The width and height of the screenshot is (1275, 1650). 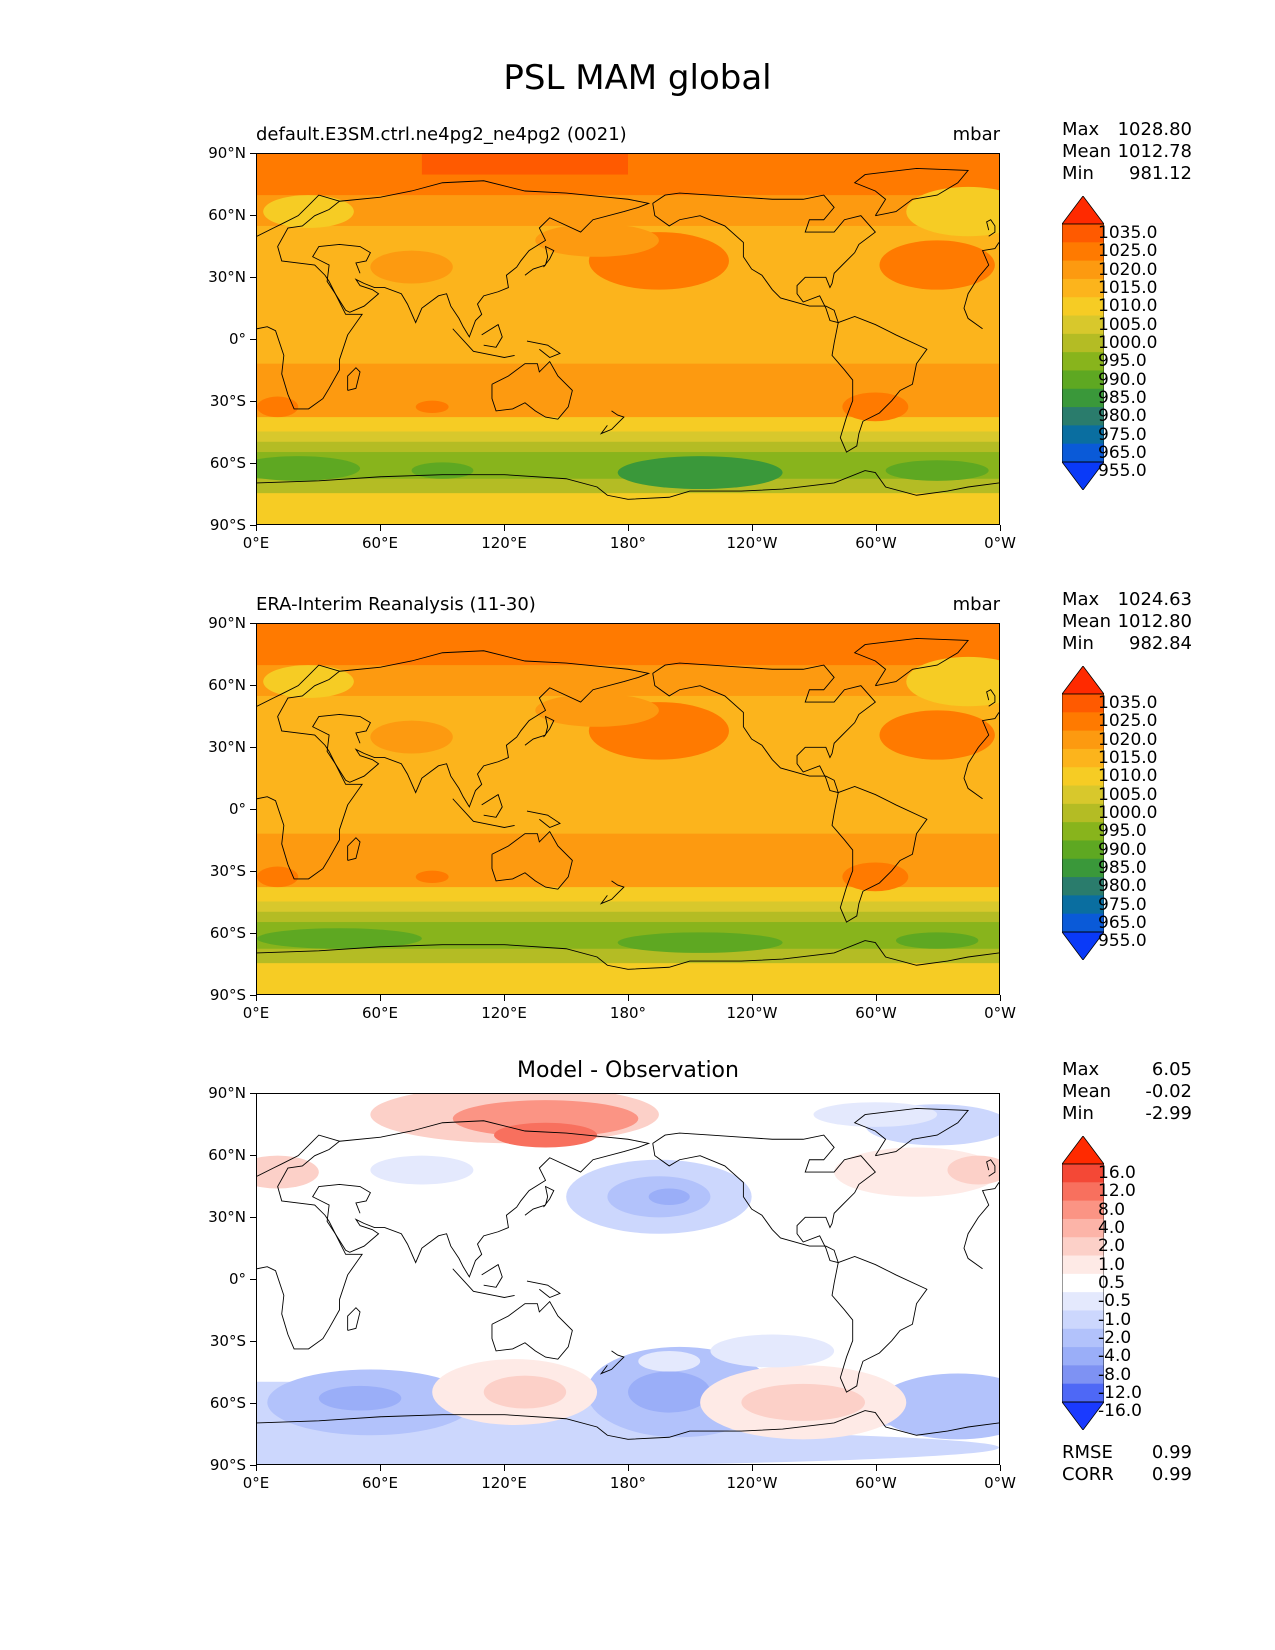 What do you see at coordinates (1112, 1246) in the screenshot?
I see `colorbar-label: 2.0` at bounding box center [1112, 1246].